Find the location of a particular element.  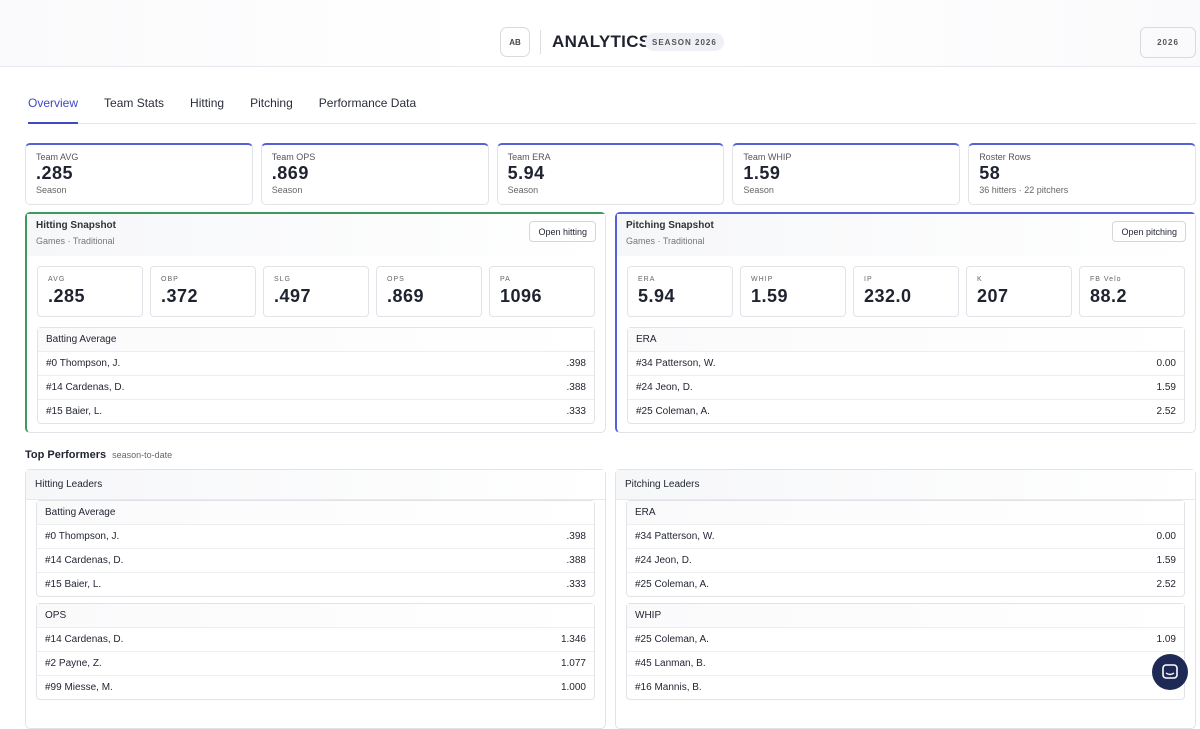

card-note: Season is located at coordinates (51, 190).